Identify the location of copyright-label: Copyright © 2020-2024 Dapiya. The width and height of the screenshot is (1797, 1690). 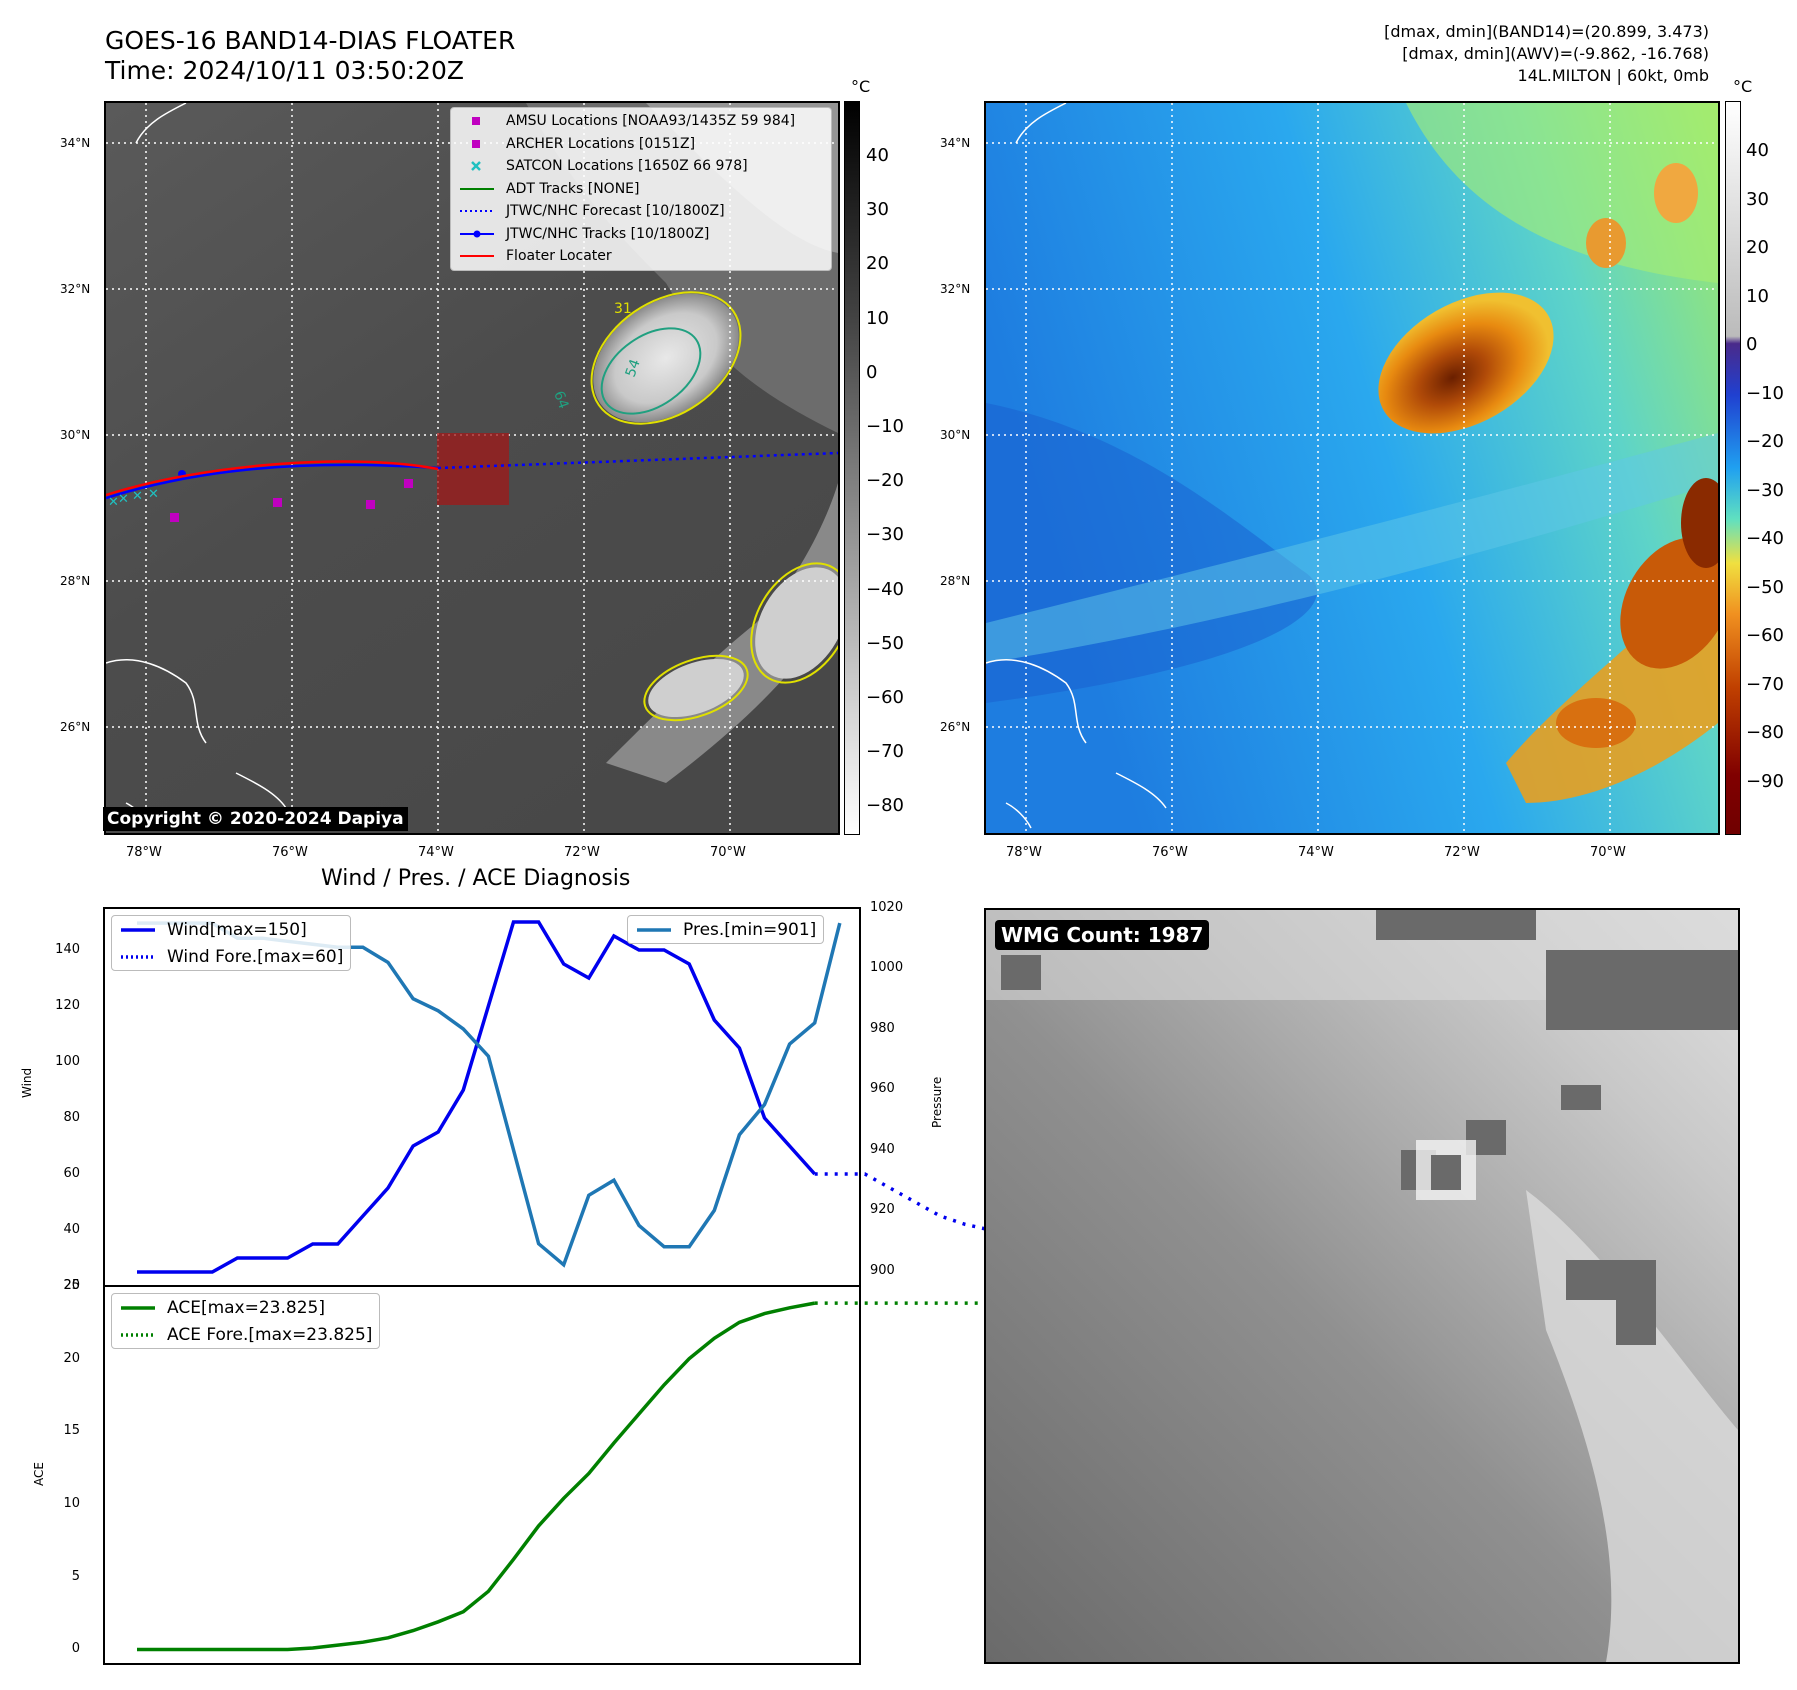
(255, 819).